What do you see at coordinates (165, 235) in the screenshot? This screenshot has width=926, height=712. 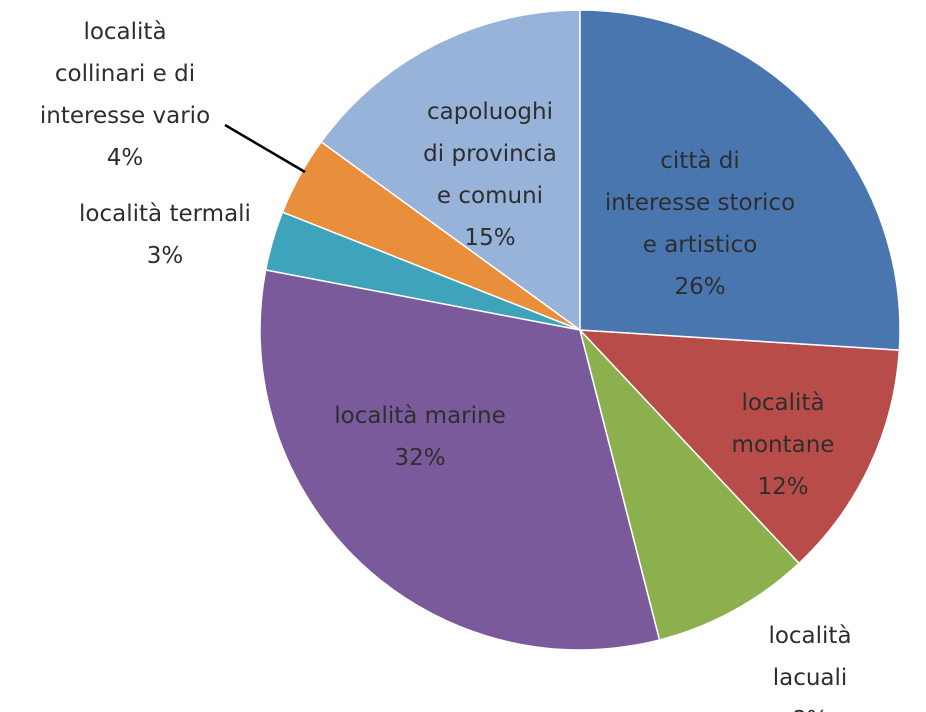 I see `slice-label: località termali 3%` at bounding box center [165, 235].